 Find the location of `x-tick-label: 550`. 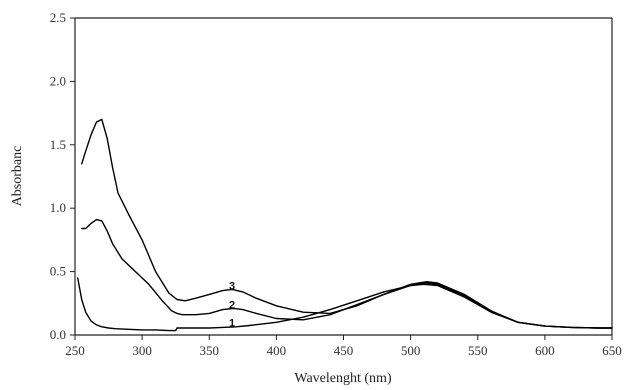

x-tick-label: 550 is located at coordinates (478, 350).